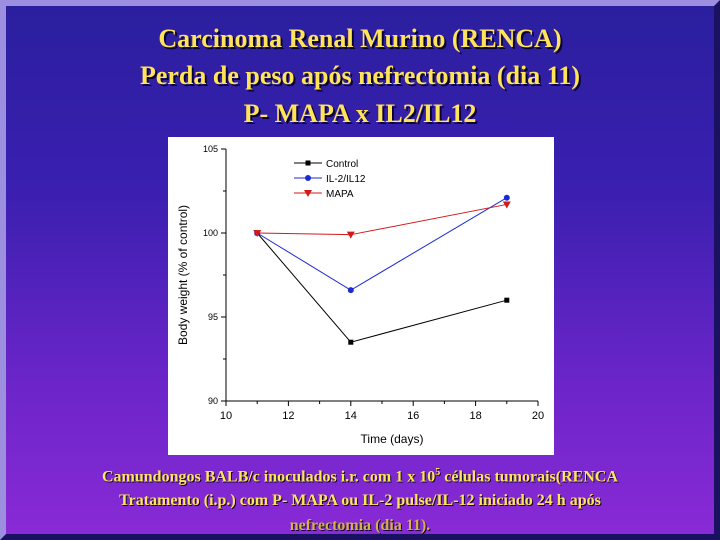  Describe the element at coordinates (288, 416) in the screenshot. I see `x-tick-label: 12` at that location.